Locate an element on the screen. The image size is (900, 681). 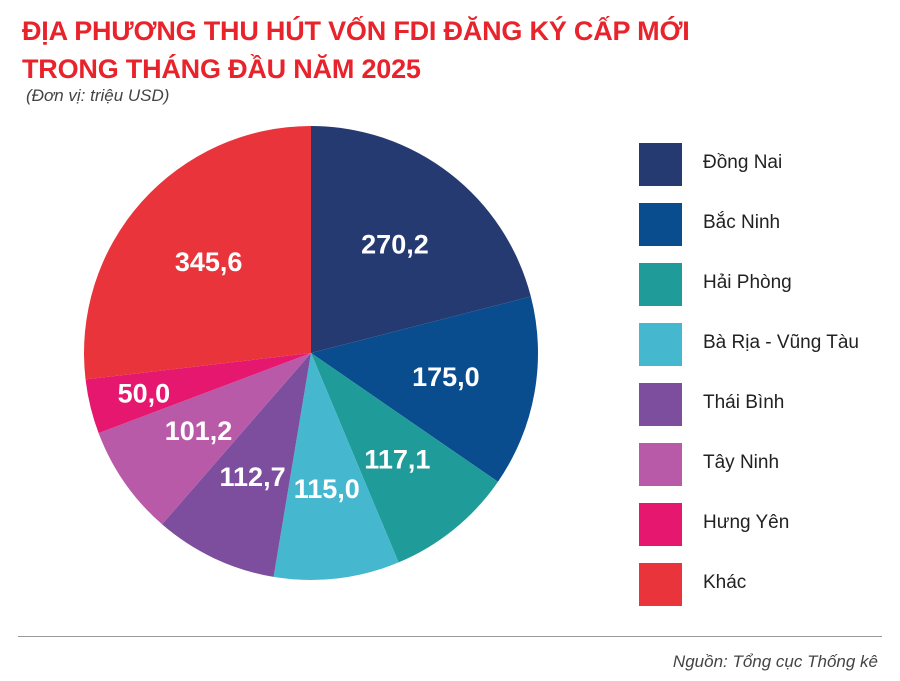
slice-value-label: 175,0 is located at coordinates (446, 377).